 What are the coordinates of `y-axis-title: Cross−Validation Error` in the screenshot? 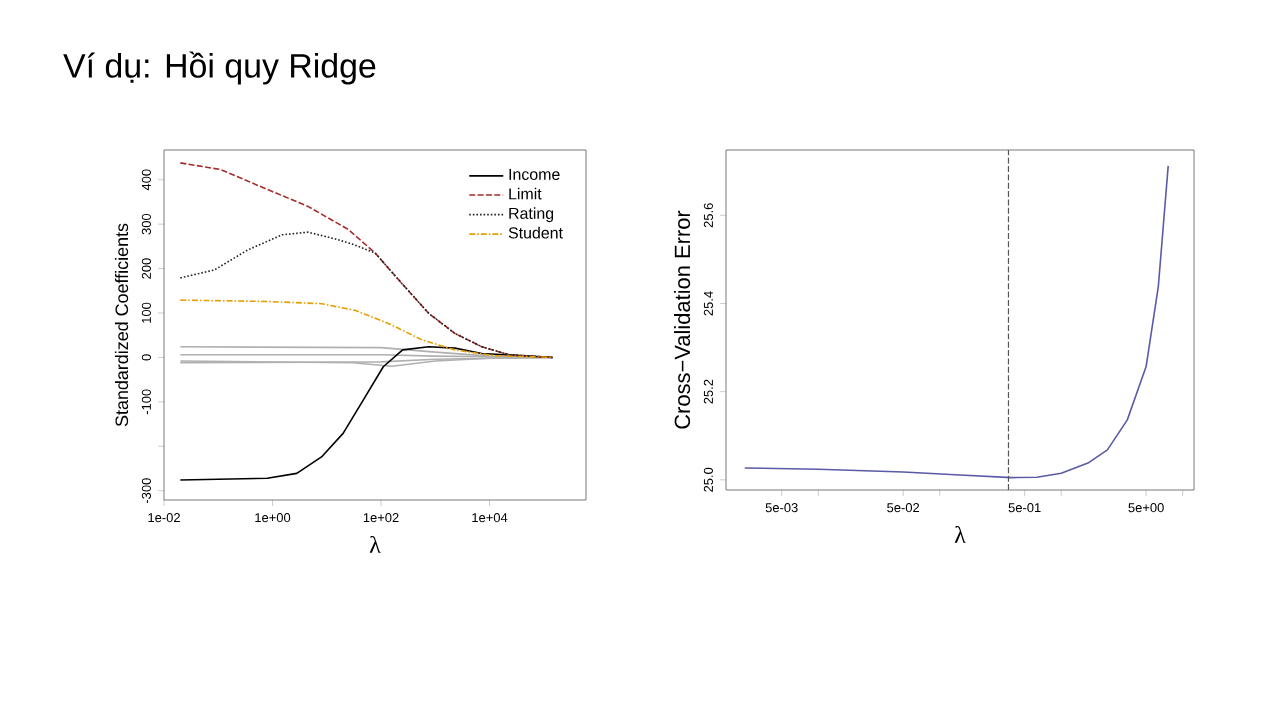 It's located at (682, 319).